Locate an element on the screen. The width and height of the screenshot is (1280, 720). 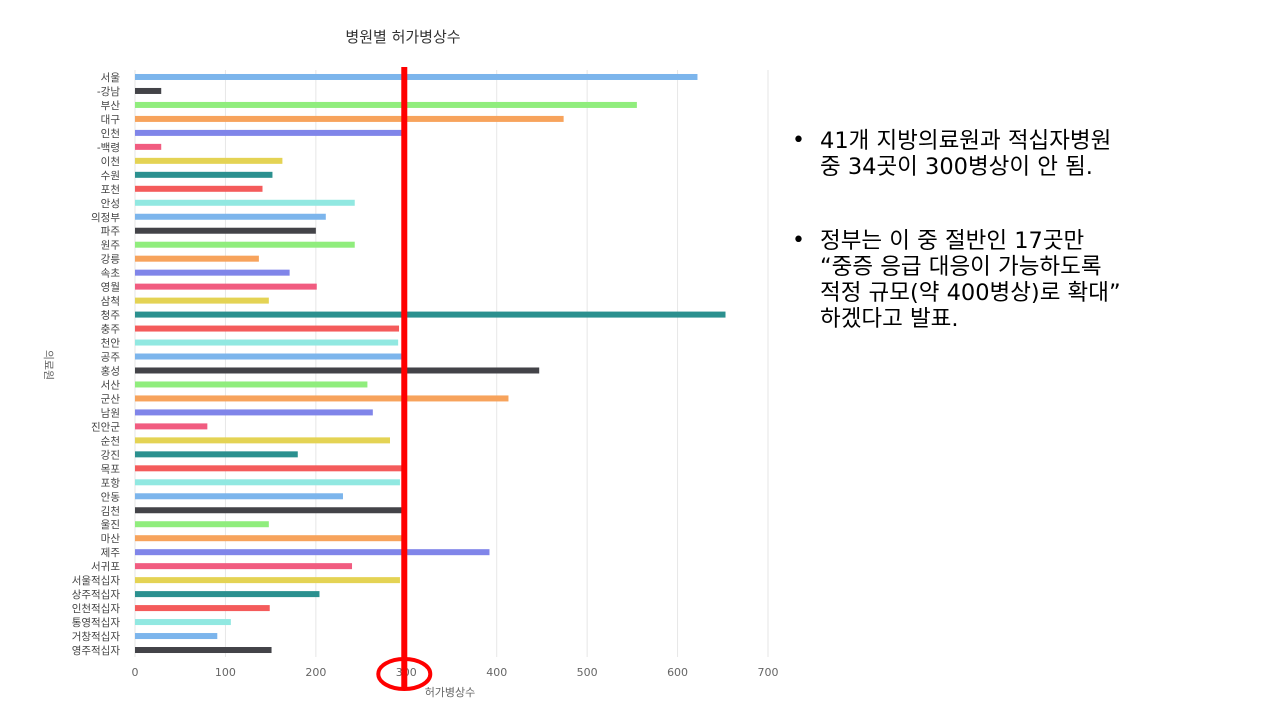
y-tick-label: 안성 is located at coordinates (110, 204).